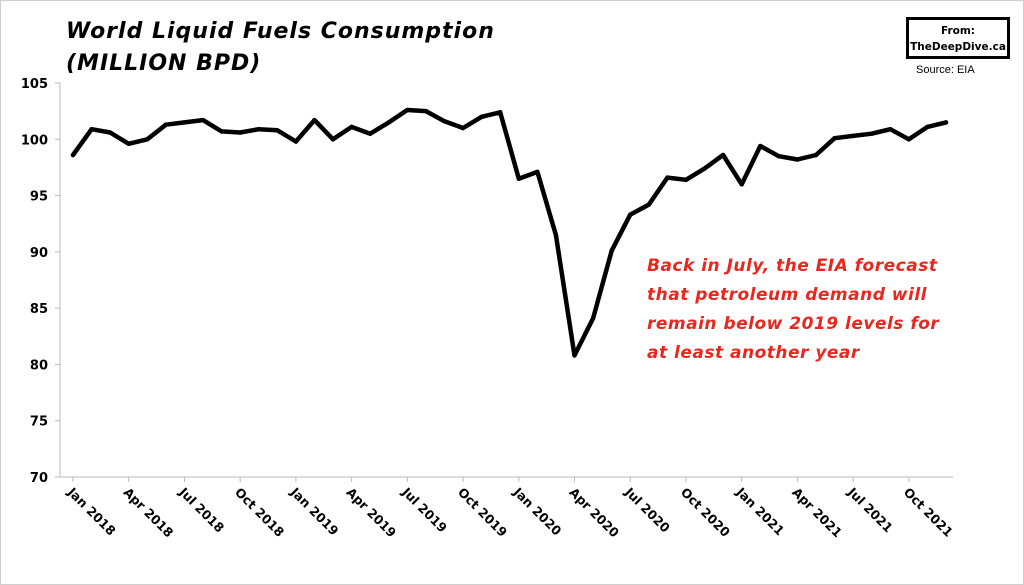 This screenshot has height=585, width=1024. Describe the element at coordinates (39, 253) in the screenshot. I see `y-tick-label: 90` at that location.